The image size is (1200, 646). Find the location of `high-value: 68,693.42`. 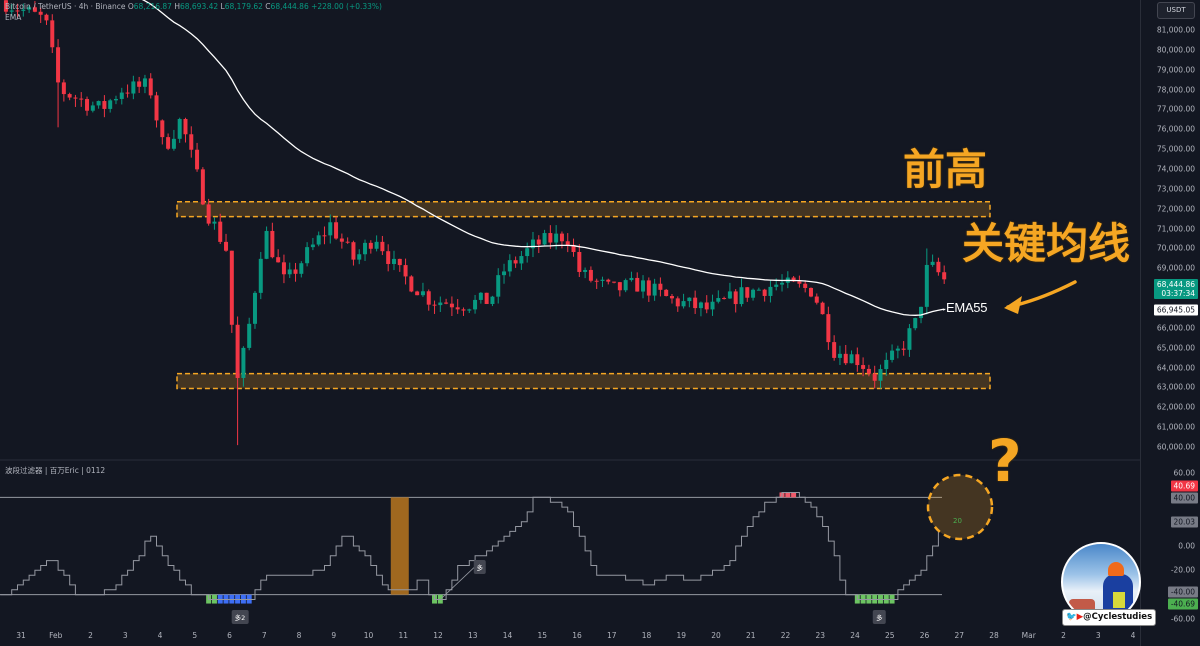

high-value: 68,693.42 is located at coordinates (199, 6).